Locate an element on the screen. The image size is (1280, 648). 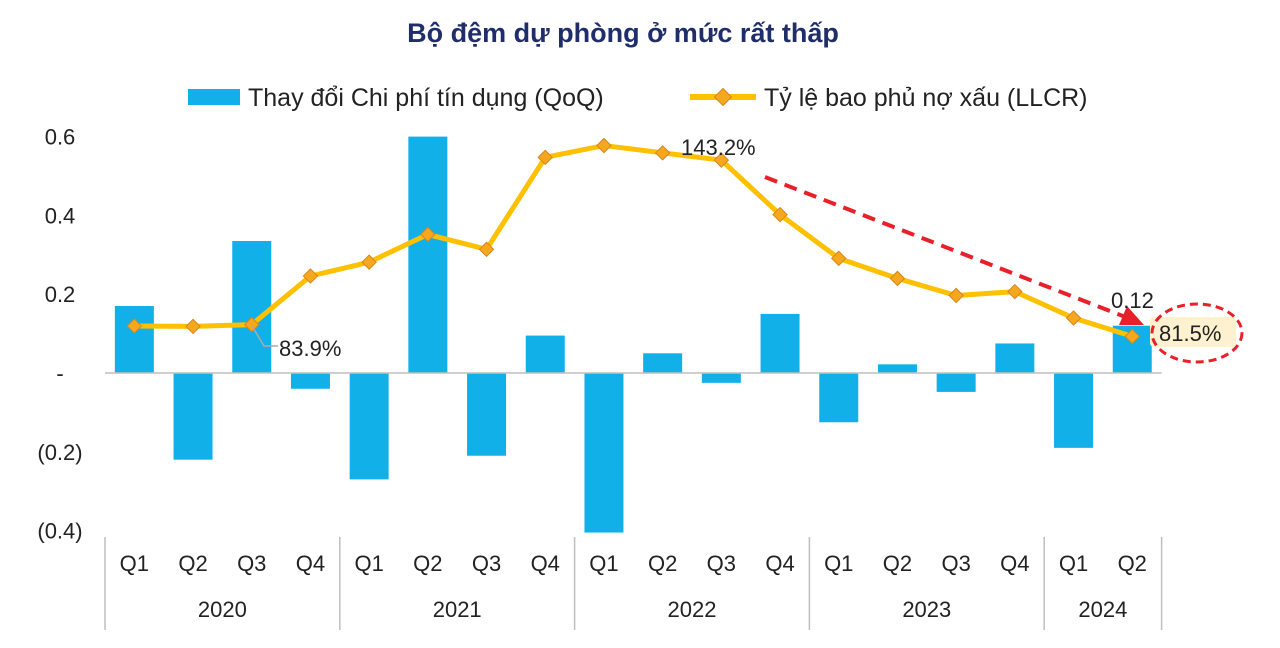
chart-title: Bộ đệm dự phòng ở mức rất thấp is located at coordinates (623, 33).